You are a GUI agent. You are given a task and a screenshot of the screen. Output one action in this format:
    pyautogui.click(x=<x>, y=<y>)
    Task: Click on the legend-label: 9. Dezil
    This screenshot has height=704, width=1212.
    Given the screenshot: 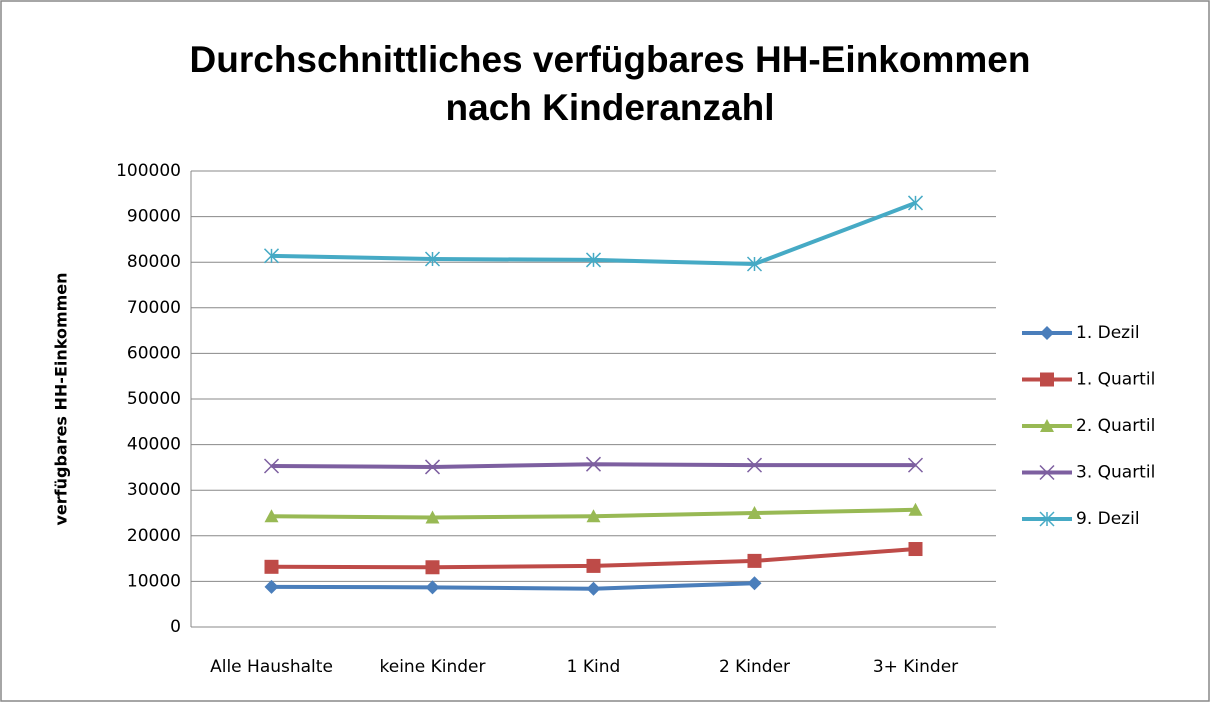 What is the action you would take?
    pyautogui.click(x=1108, y=519)
    